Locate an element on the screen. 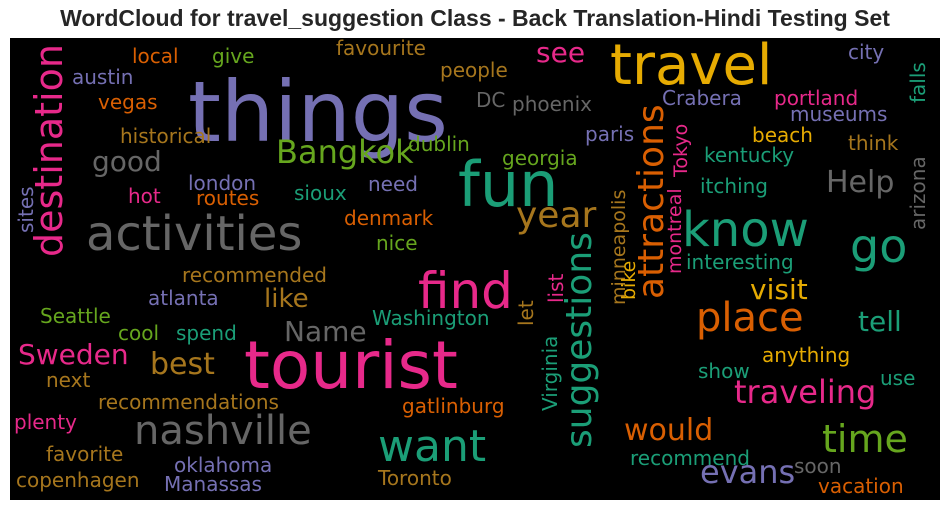 The image size is (950, 511). word-virginia: Virginia is located at coordinates (550, 373).